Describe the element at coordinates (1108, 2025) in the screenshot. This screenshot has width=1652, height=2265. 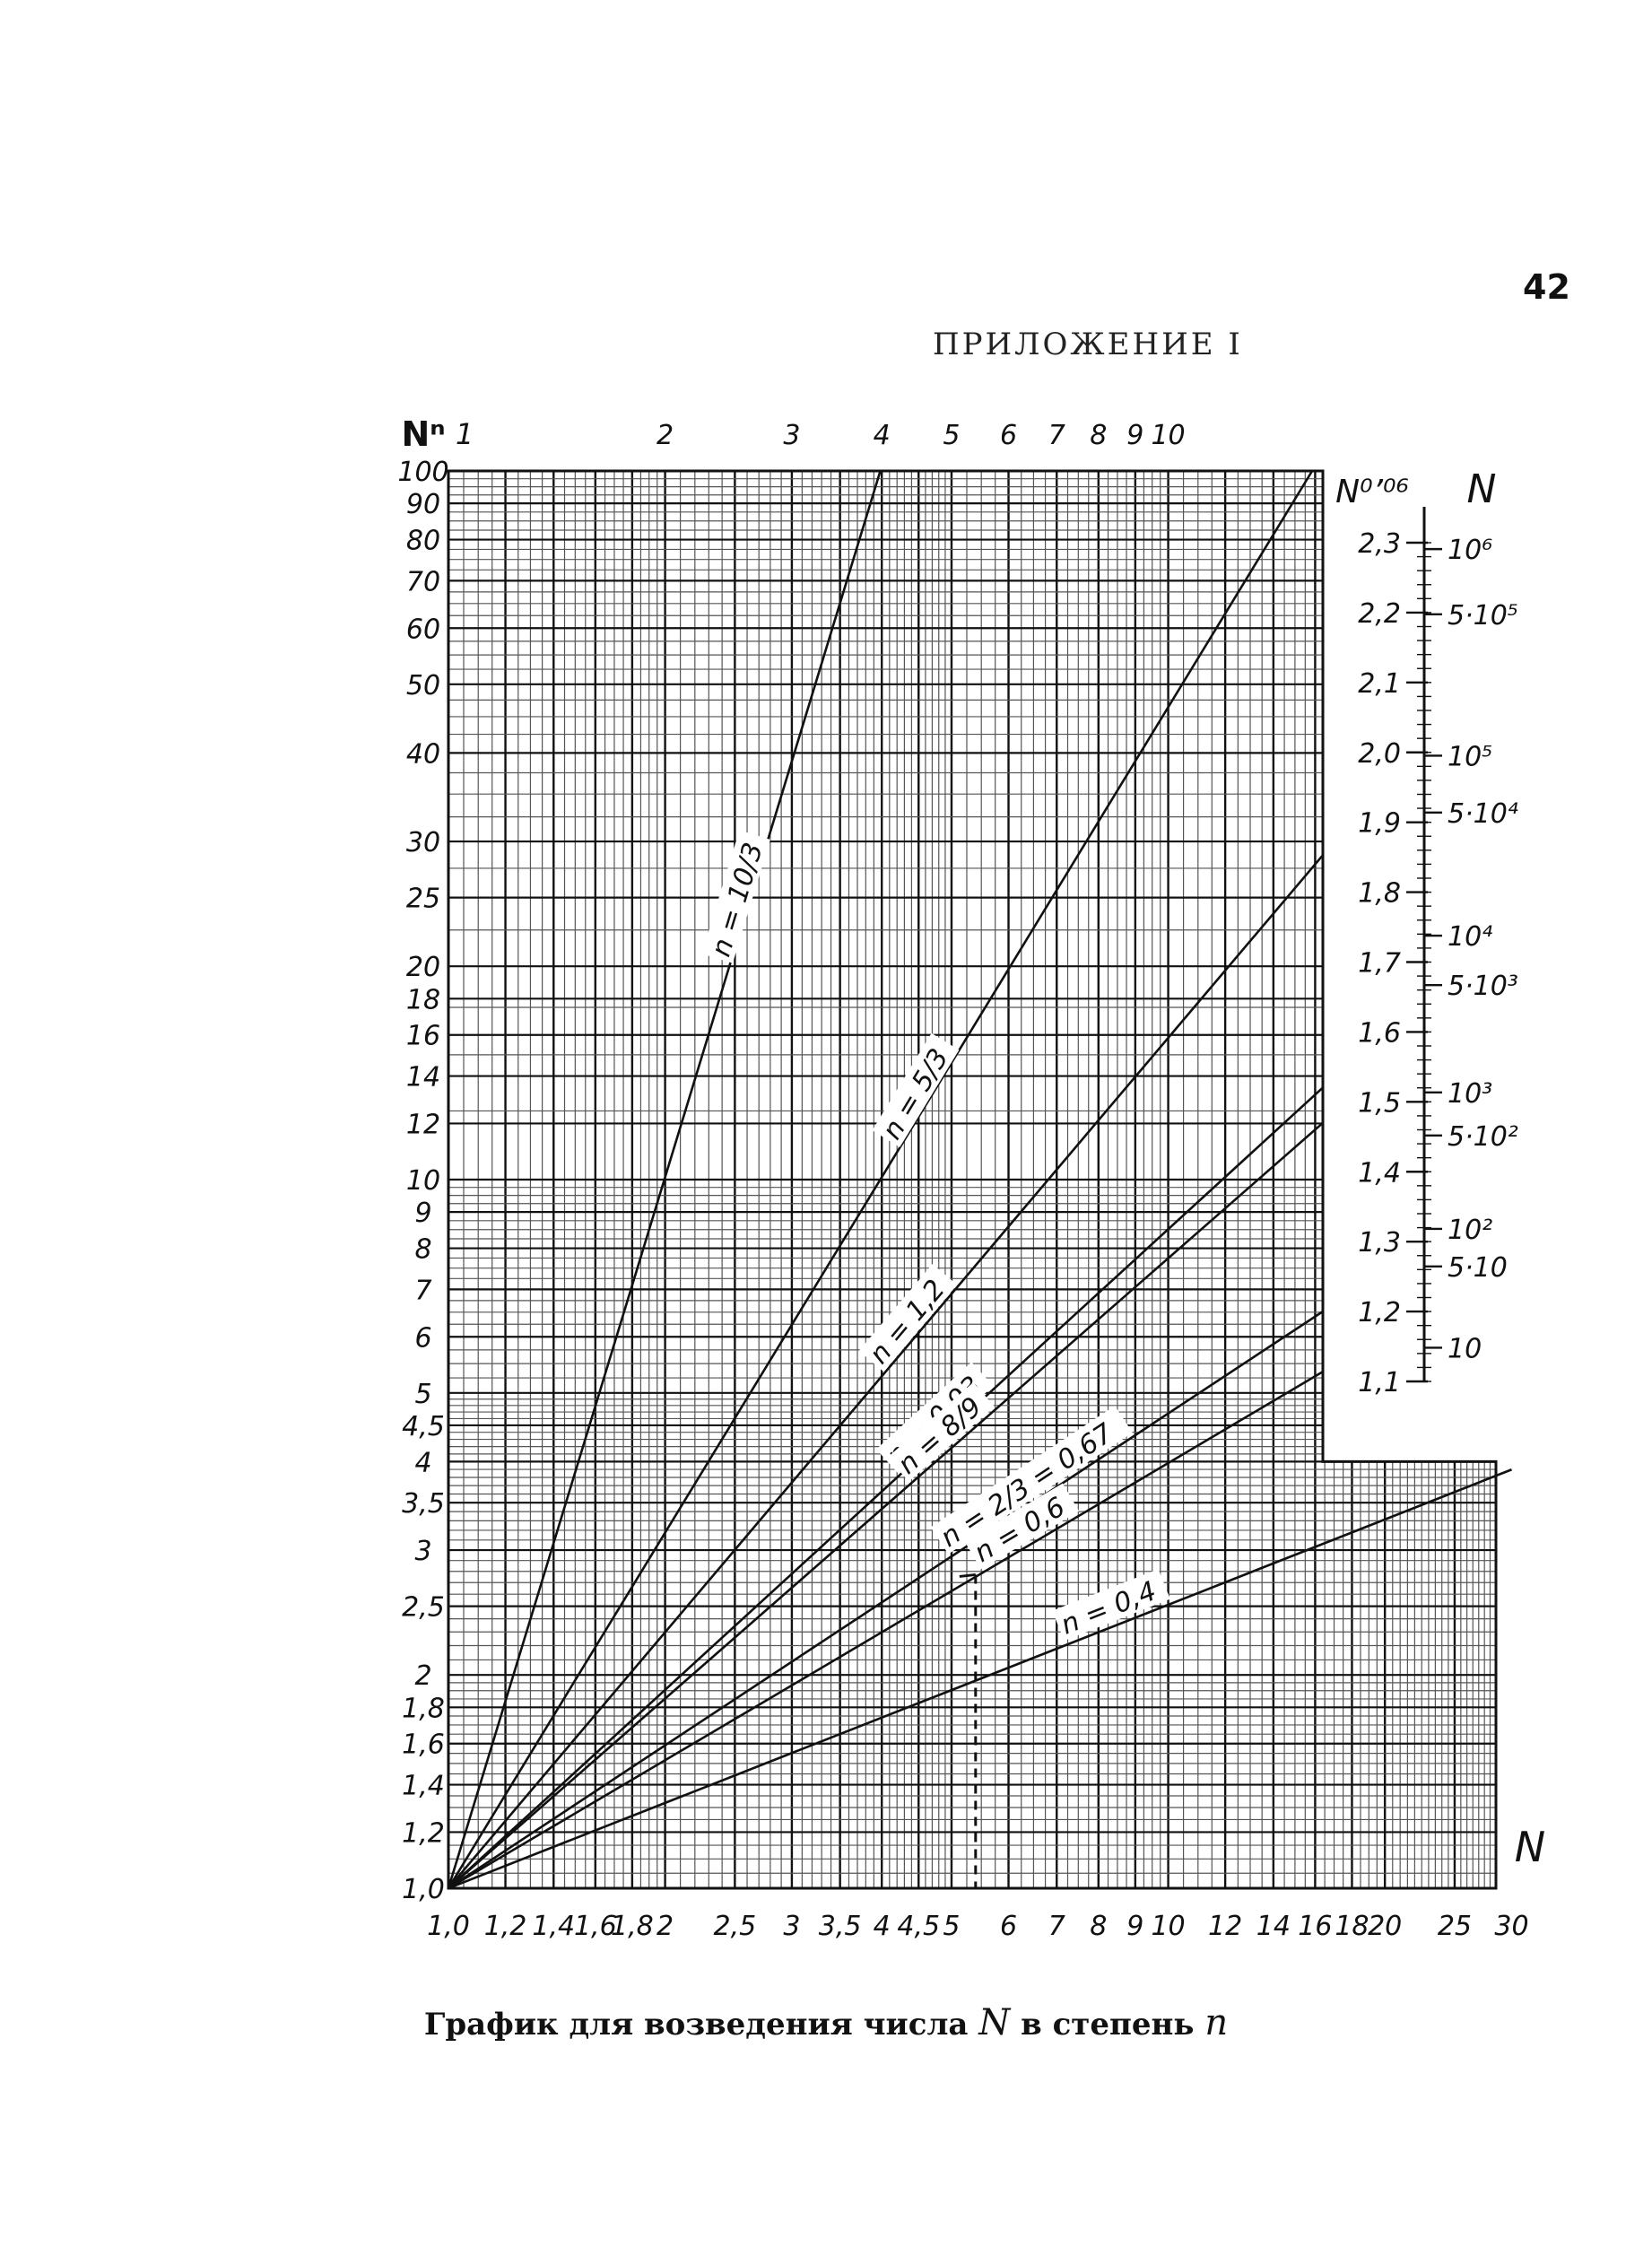
I see `caption-text-2: в степень` at that location.